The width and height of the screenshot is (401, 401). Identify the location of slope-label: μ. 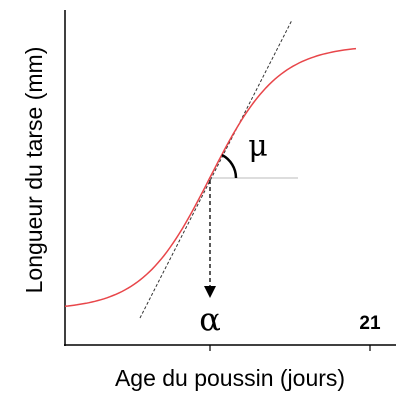
(258, 146).